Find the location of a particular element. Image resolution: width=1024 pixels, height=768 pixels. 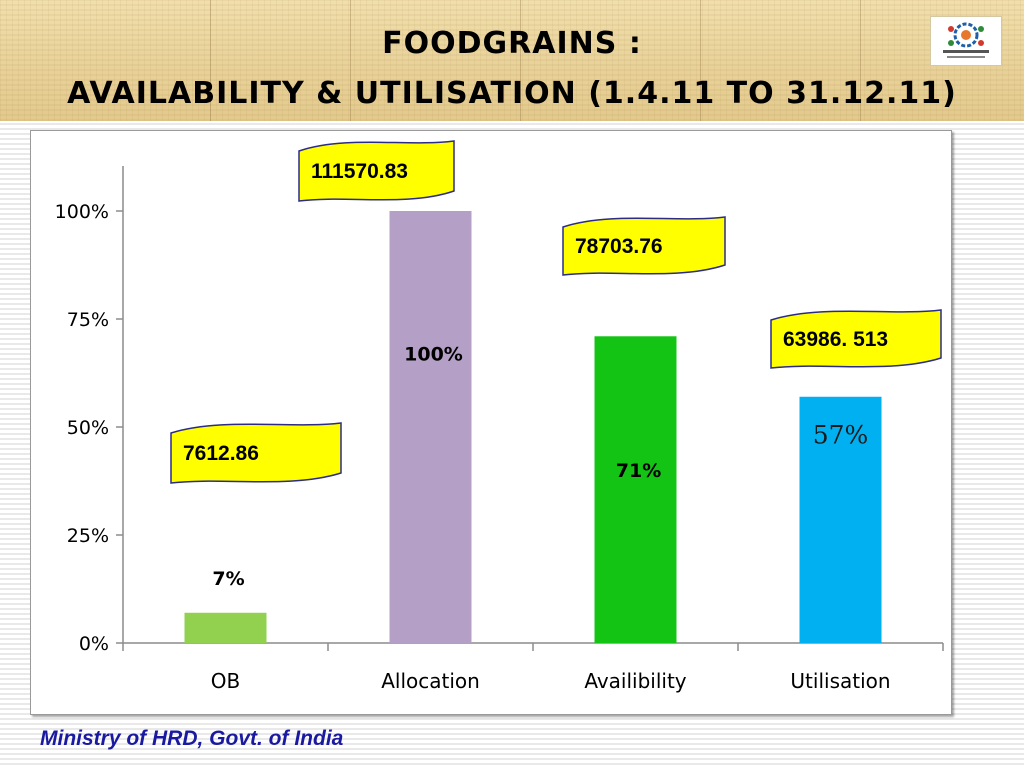

footer-text: Ministry of HRD, Govt. of India is located at coordinates (192, 738).